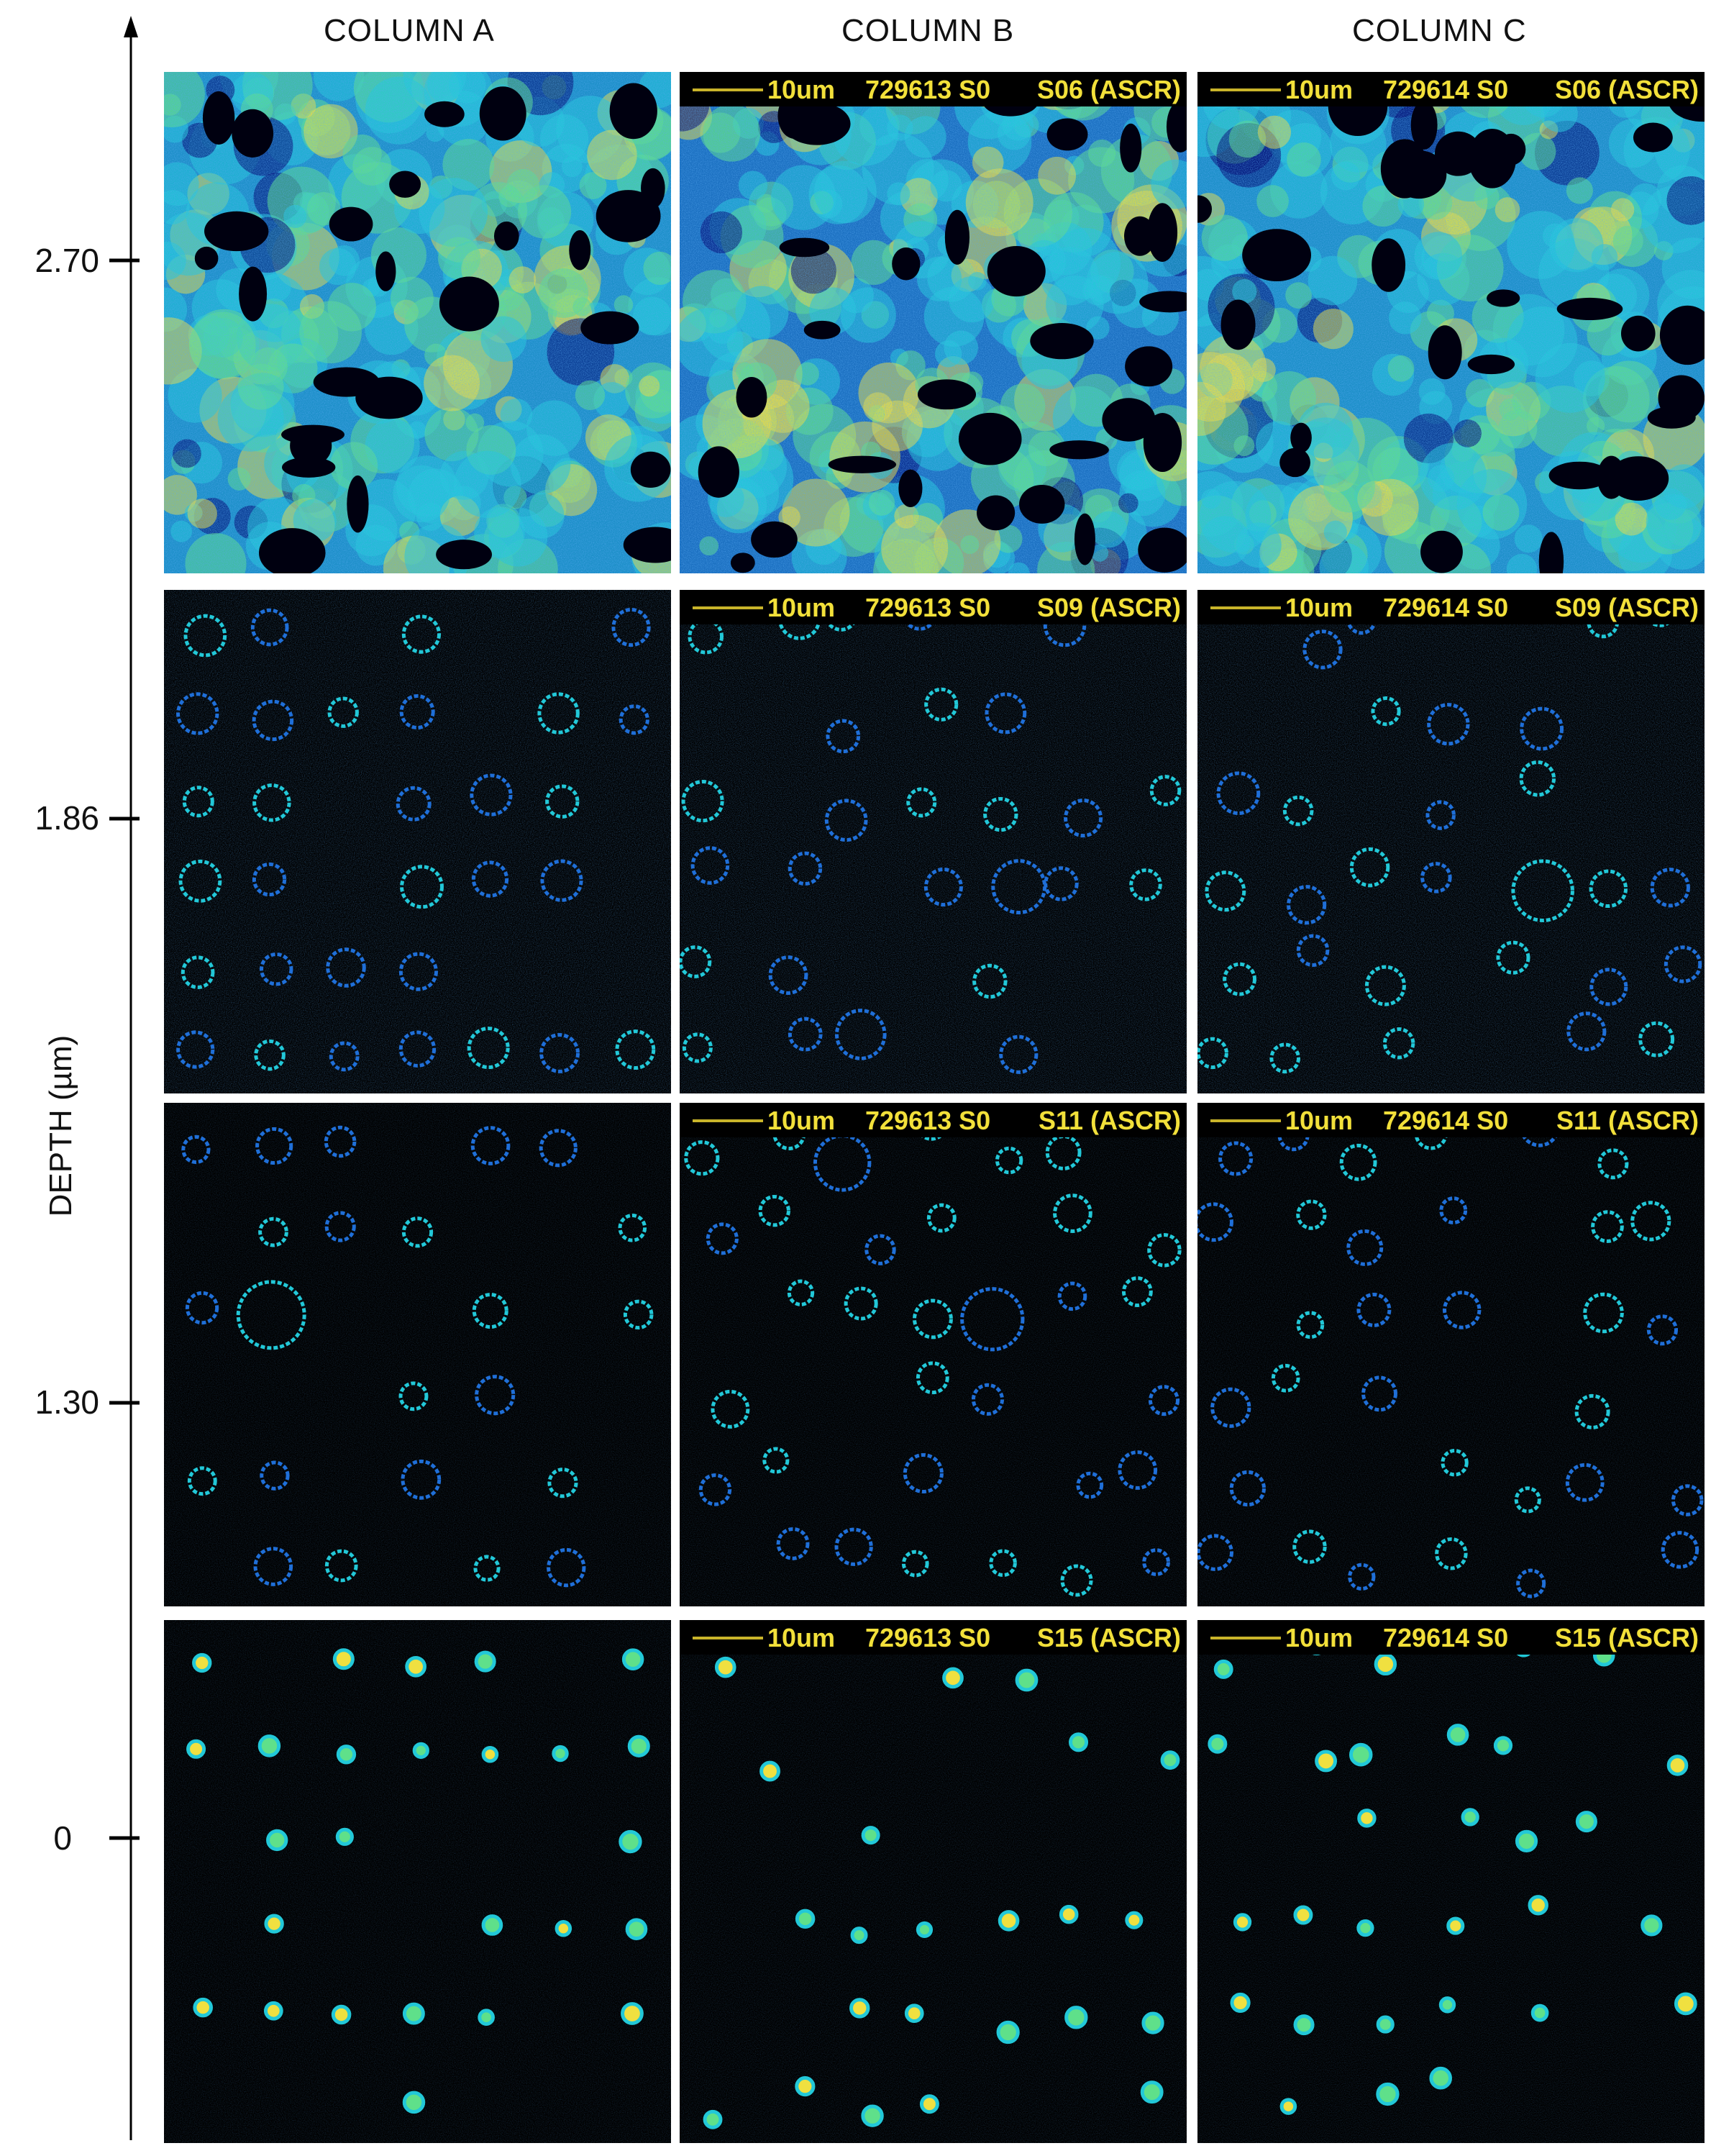 Image resolution: width=1734 pixels, height=2156 pixels. What do you see at coordinates (928, 607) in the screenshot?
I see `sample-label: 729613 S0` at bounding box center [928, 607].